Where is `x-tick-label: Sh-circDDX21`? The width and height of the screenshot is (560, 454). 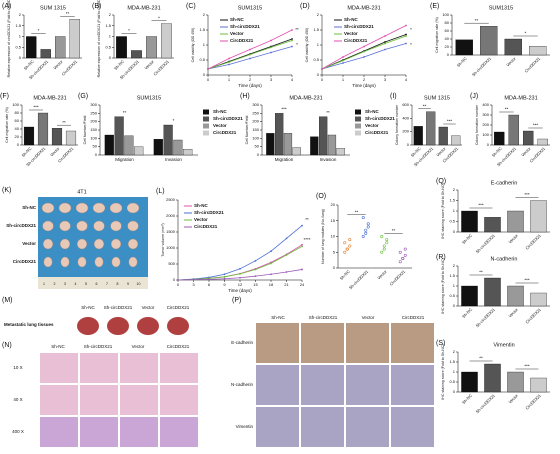 x-tick-label: Sh-circDDX21 is located at coordinates (359, 279).